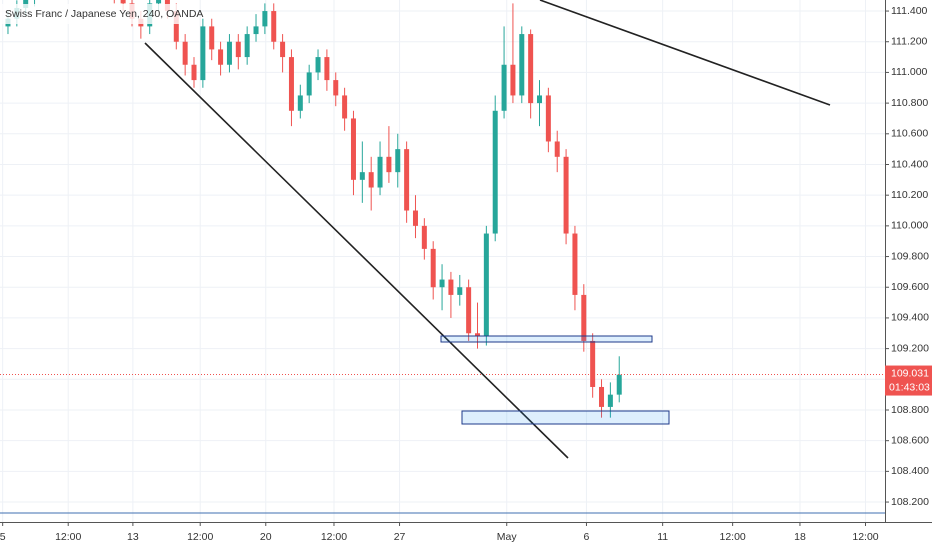 The height and width of the screenshot is (550, 932). What do you see at coordinates (910, 256) in the screenshot?
I see `y-tick-label: 109.800` at bounding box center [910, 256].